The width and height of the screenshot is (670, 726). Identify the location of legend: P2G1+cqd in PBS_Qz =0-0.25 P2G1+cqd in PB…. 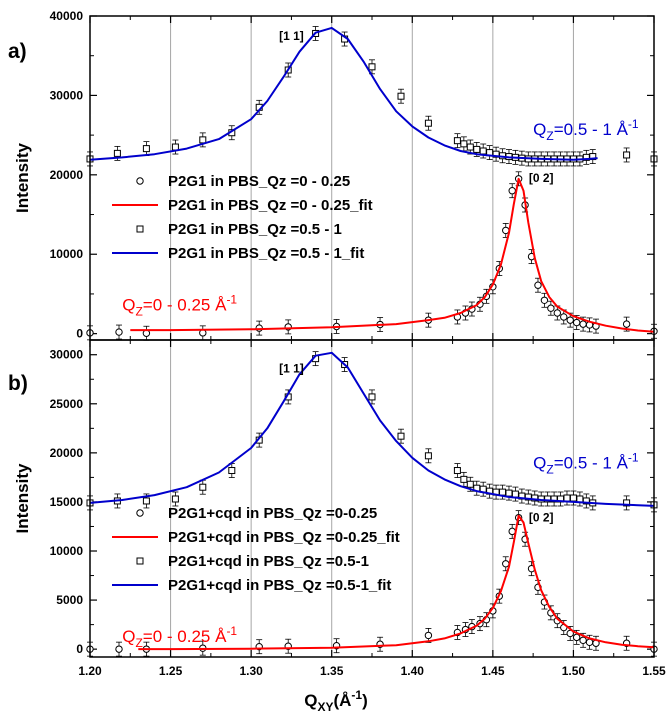
(256, 549).